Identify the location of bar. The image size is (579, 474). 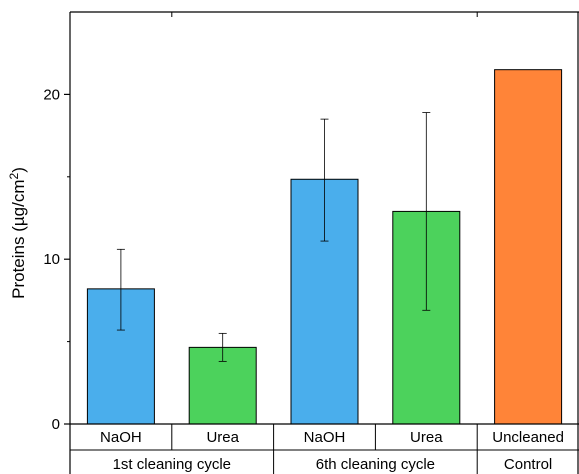
(528, 247).